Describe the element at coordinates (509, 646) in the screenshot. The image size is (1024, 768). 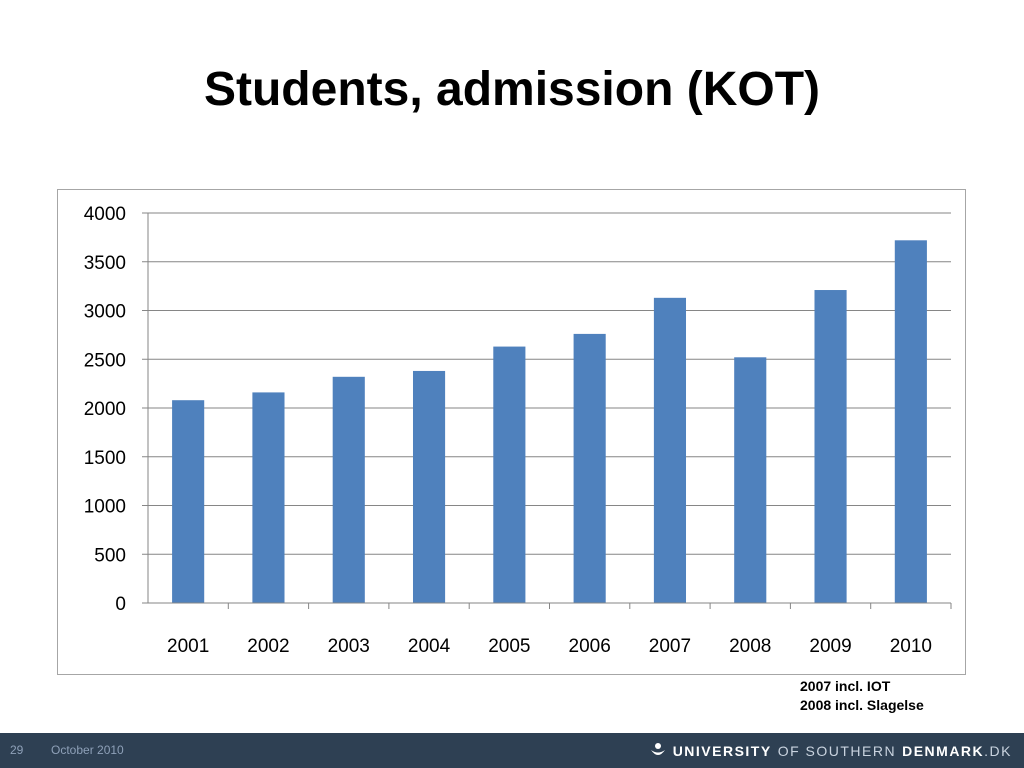
I see `x-tick-label: 2005` at that location.